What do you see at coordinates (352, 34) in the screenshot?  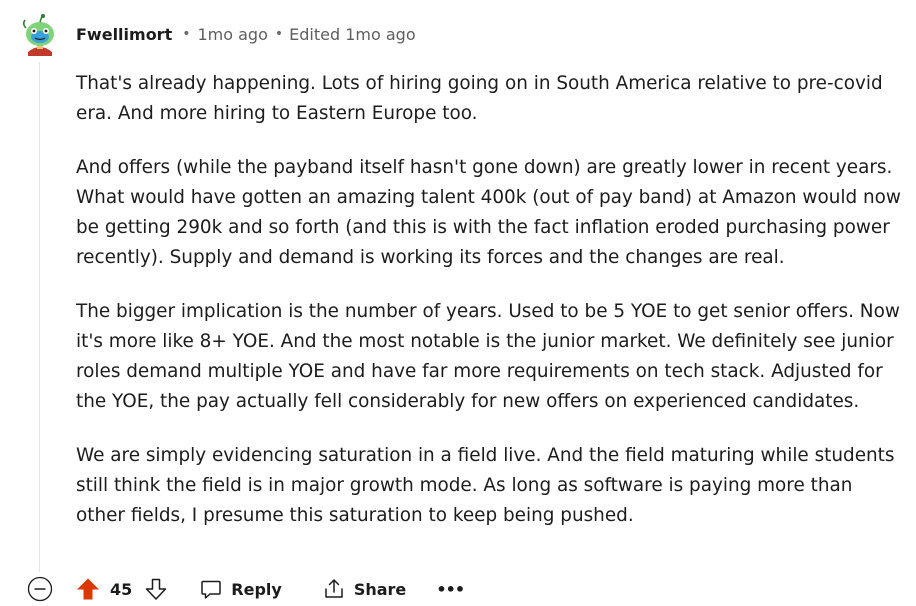 I see `edited-time: Edited 1mo ago` at bounding box center [352, 34].